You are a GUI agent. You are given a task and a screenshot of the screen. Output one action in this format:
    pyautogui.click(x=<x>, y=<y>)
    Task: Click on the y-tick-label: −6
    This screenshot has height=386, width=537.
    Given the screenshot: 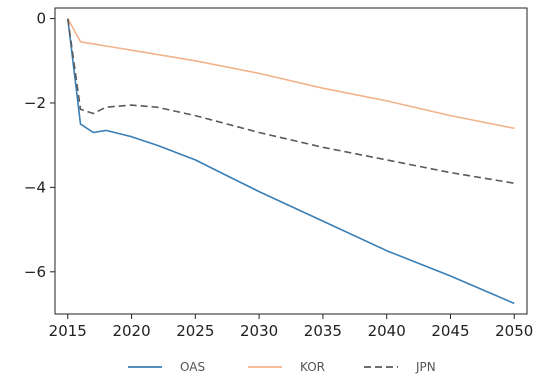 What is the action you would take?
    pyautogui.click(x=35, y=272)
    